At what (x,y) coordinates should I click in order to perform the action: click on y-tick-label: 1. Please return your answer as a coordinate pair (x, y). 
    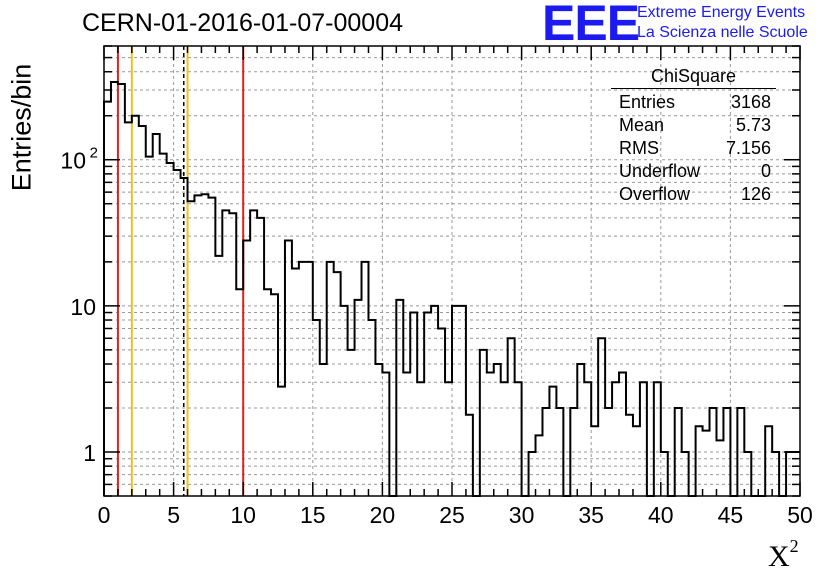
    Looking at the image, I should click on (89, 453).